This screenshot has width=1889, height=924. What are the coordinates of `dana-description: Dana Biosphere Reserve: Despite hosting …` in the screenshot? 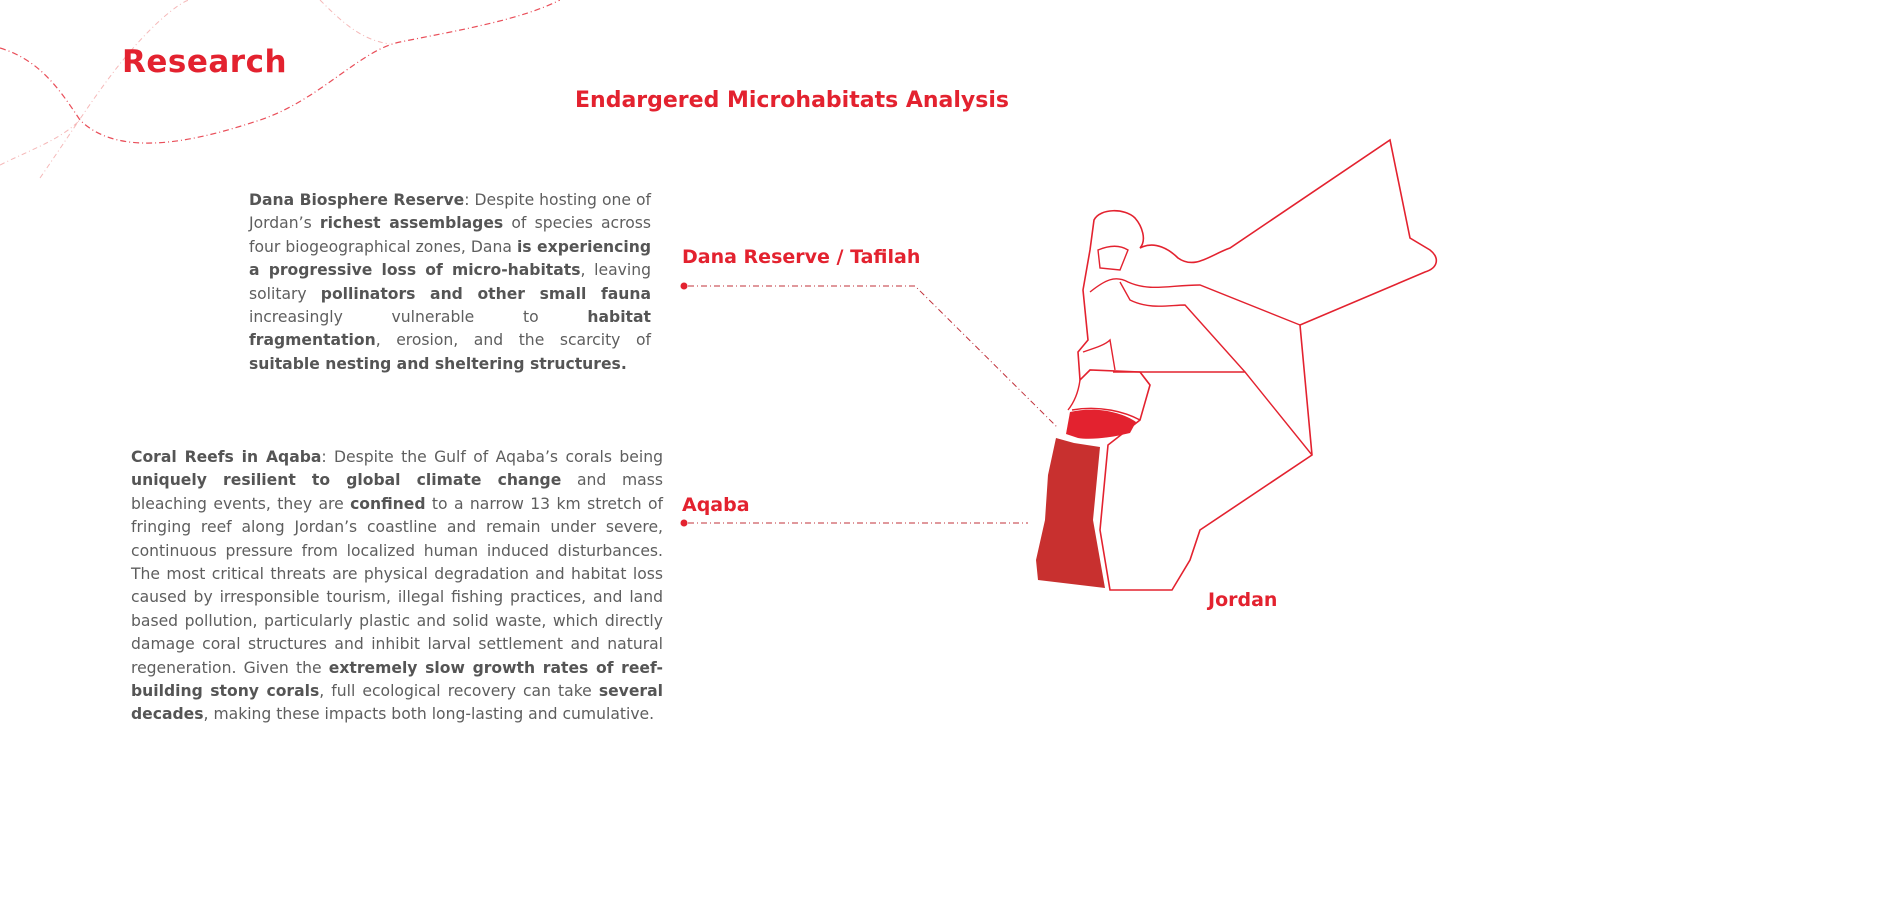 It's located at (450, 282).